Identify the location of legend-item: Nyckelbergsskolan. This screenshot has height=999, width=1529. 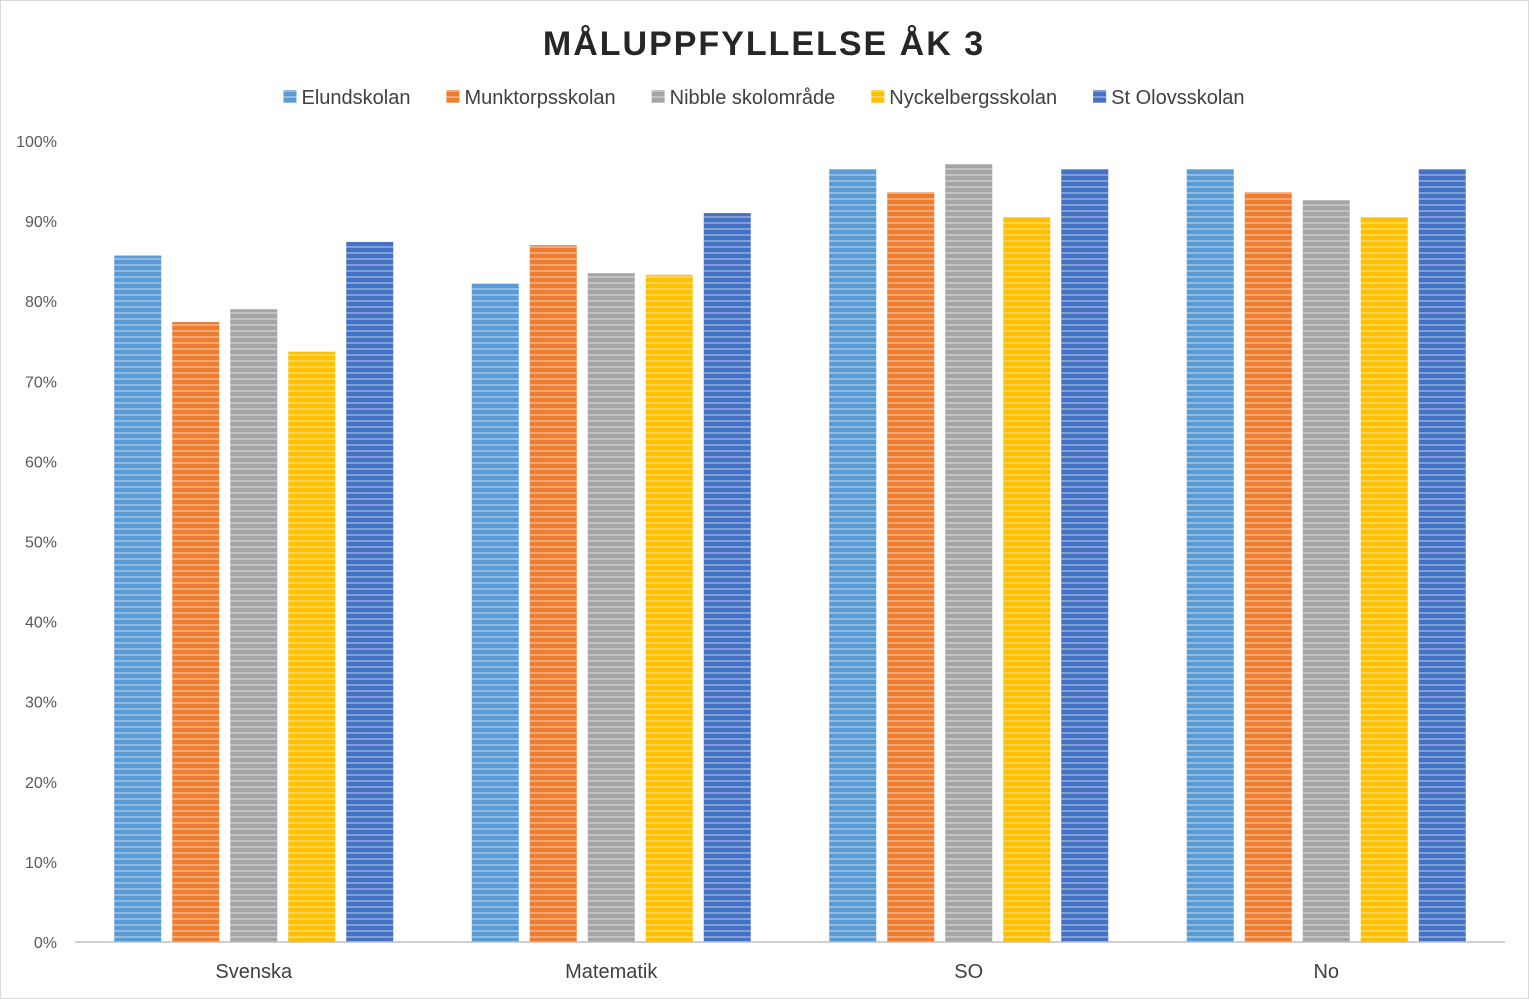
(964, 98).